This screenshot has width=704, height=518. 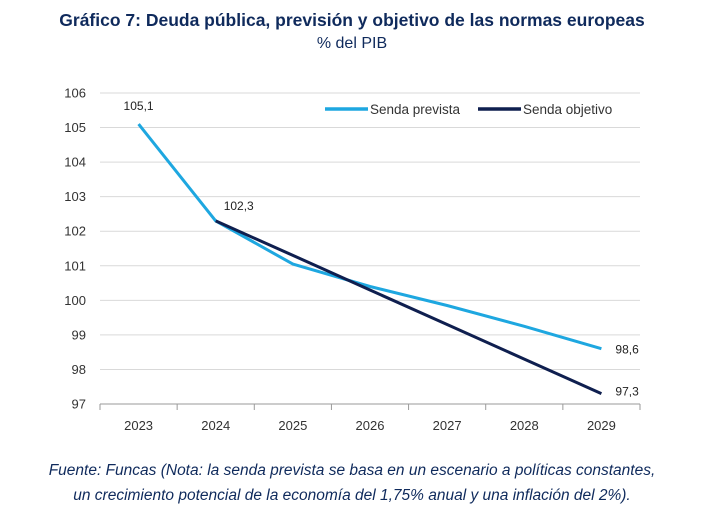 I want to click on x-tick-label: 2027, so click(x=447, y=425).